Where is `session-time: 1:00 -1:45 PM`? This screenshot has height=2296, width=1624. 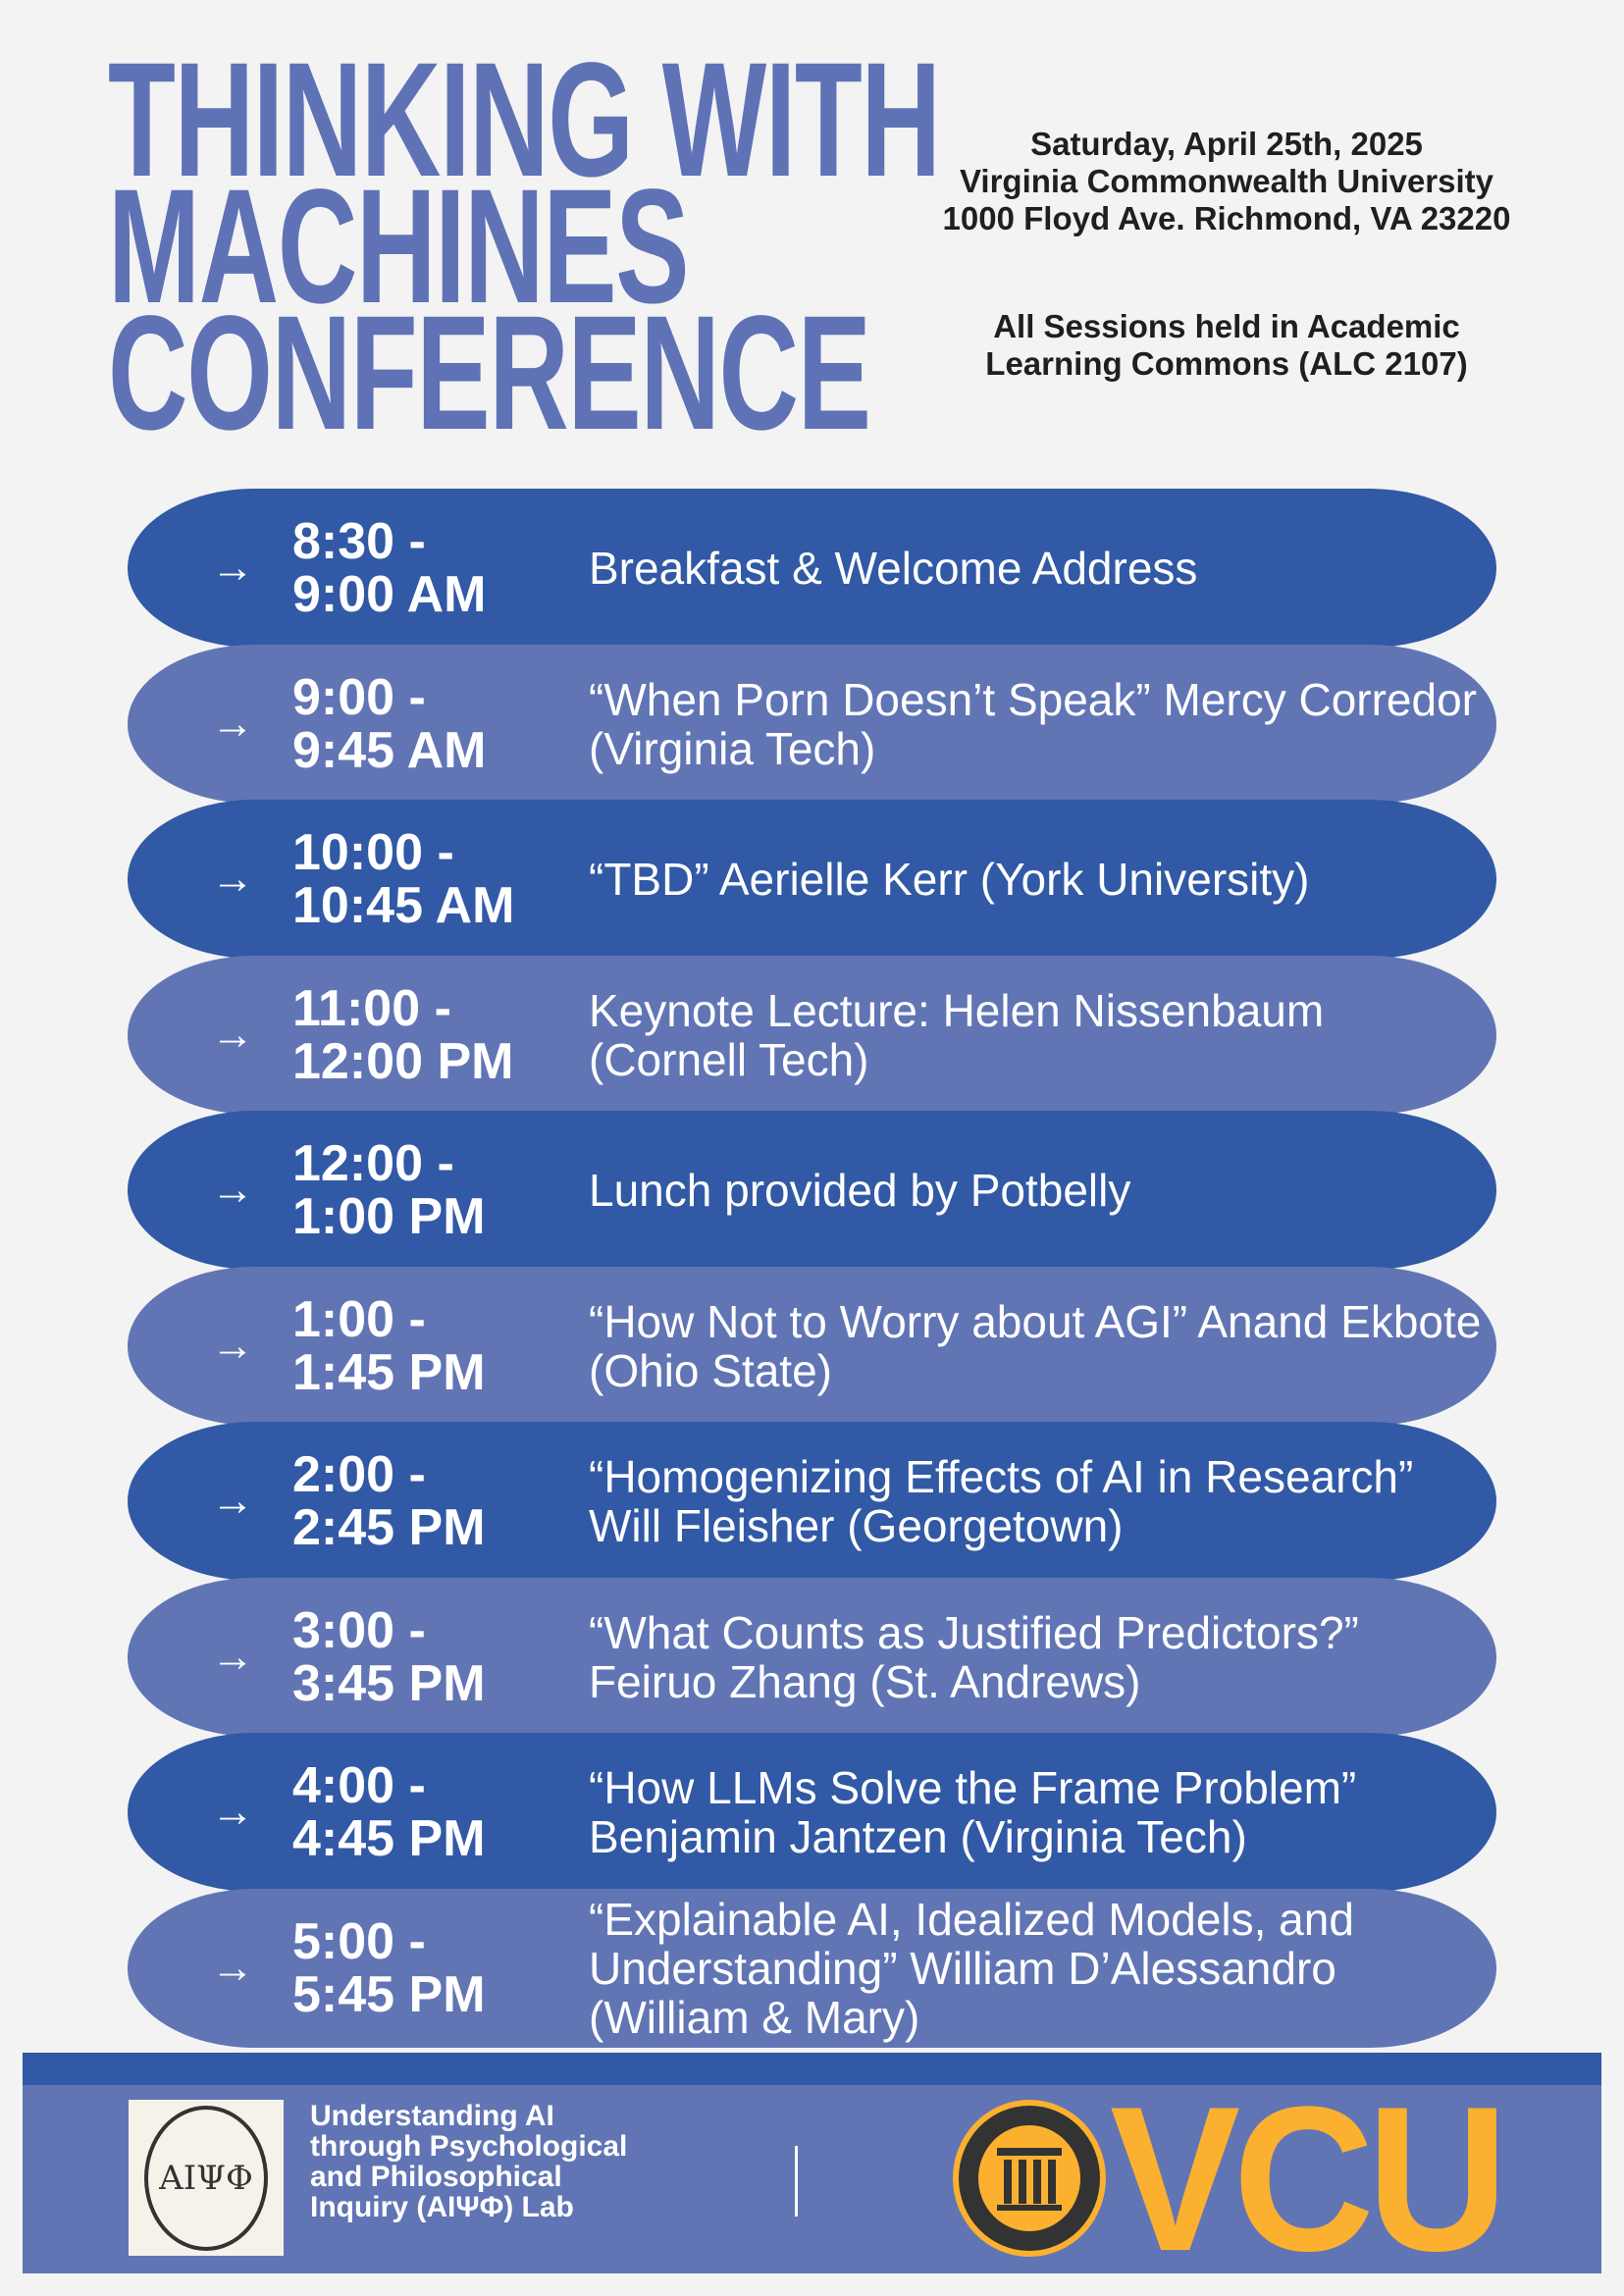 session-time: 1:00 -1:45 PM is located at coordinates (389, 1346).